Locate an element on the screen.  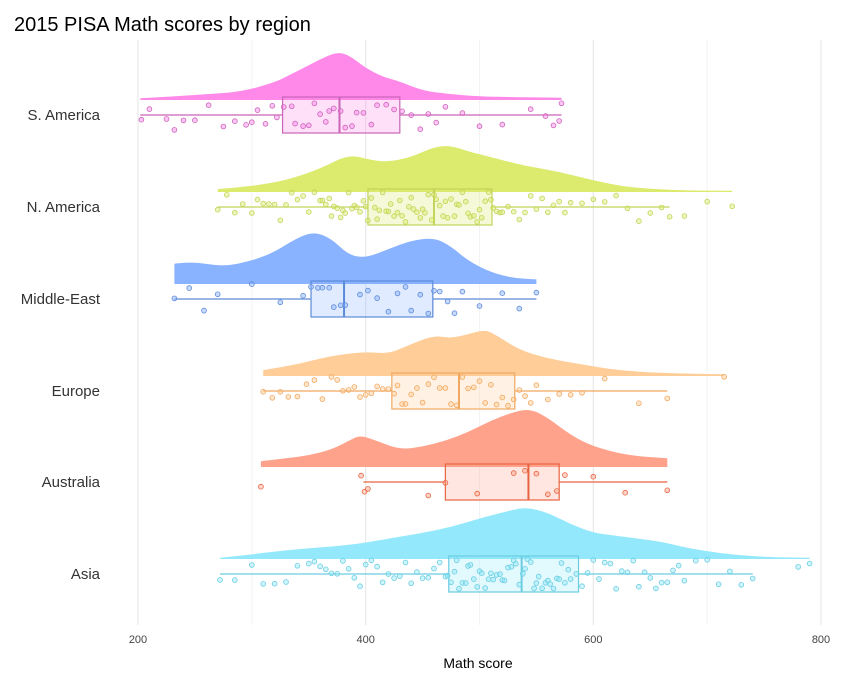
raincloud-n-america is located at coordinates (474, 186).